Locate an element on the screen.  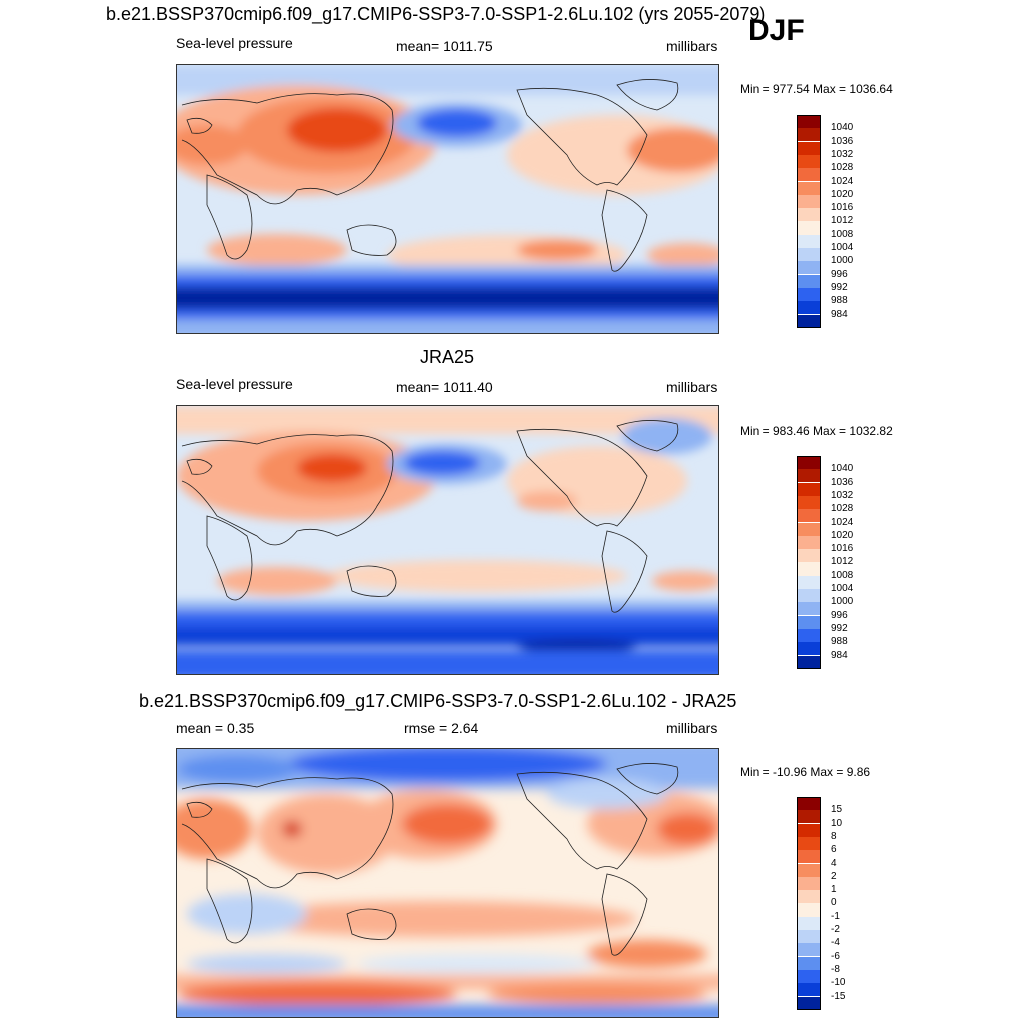
colorbar-label: 6 is located at coordinates (834, 850).